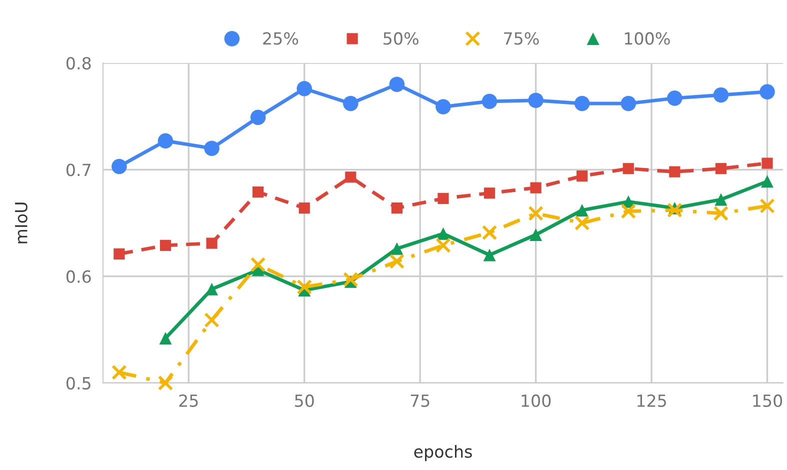 Image resolution: width=787 pixels, height=470 pixels. Describe the element at coordinates (78, 63) in the screenshot. I see `y-tick-label: 0.8` at that location.